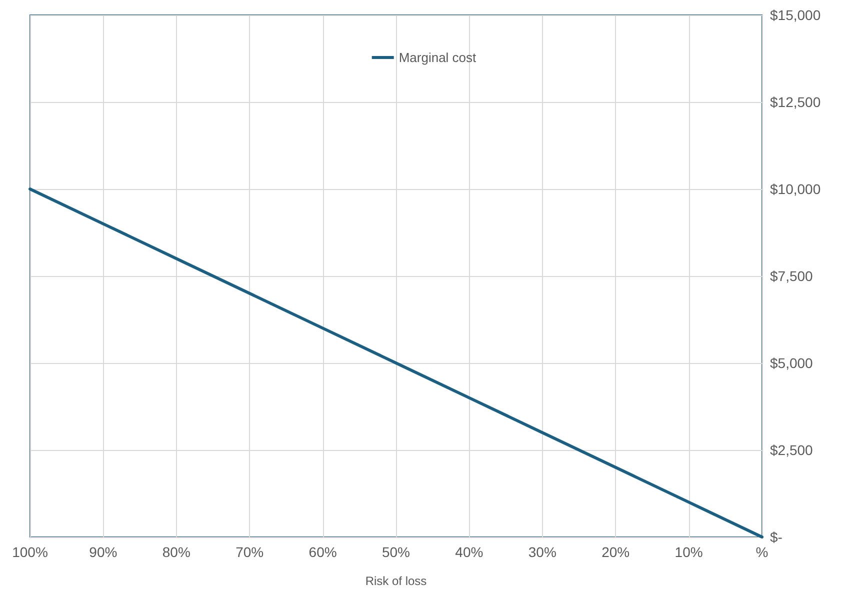 The width and height of the screenshot is (848, 601). Describe the element at coordinates (776, 537) in the screenshot. I see `y-tick-label: $-` at that location.